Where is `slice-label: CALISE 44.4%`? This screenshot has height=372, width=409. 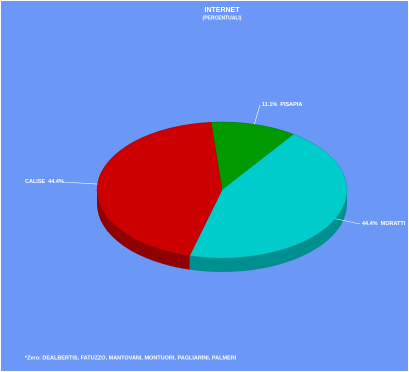
slice-label: CALISE 44.4% is located at coordinates (44, 182).